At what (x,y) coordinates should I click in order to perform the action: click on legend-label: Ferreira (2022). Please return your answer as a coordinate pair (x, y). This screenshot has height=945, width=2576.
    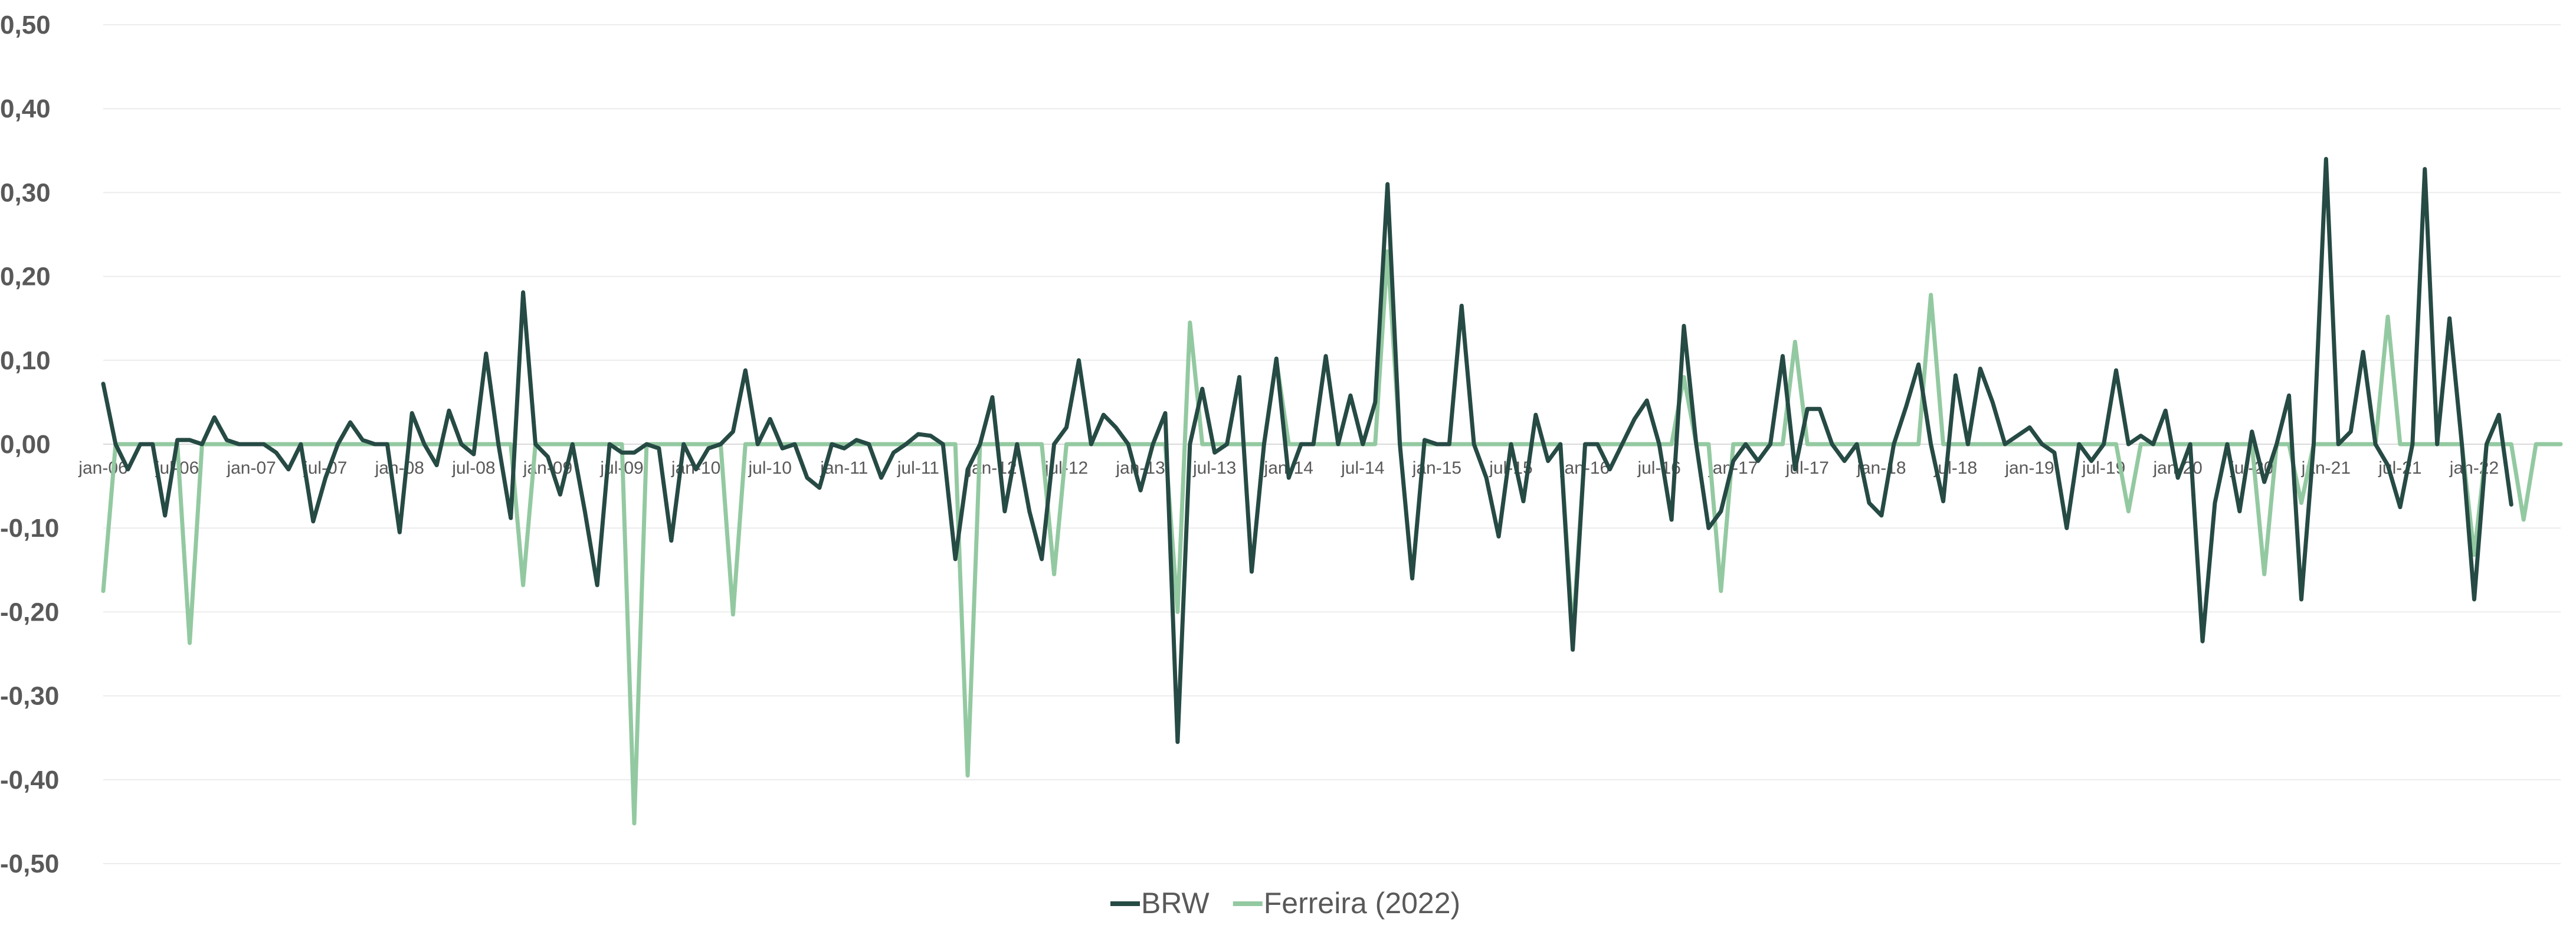
    Looking at the image, I should click on (1362, 903).